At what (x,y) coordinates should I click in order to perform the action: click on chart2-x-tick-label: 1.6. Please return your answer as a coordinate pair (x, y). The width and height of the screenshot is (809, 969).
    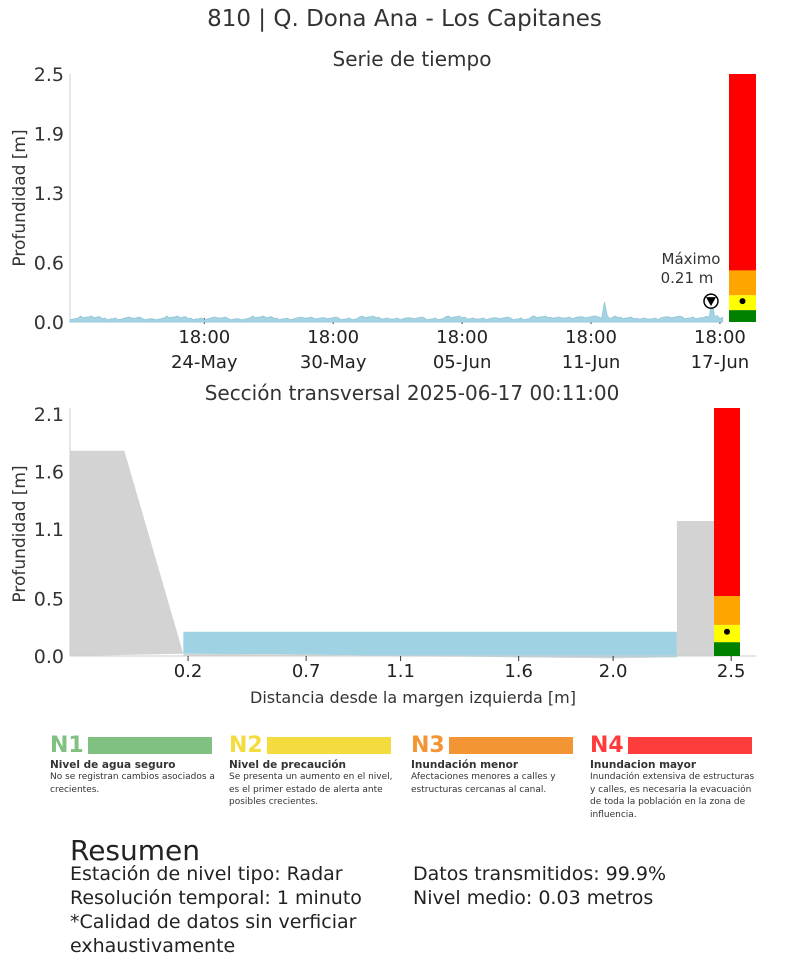
    Looking at the image, I should click on (518, 671).